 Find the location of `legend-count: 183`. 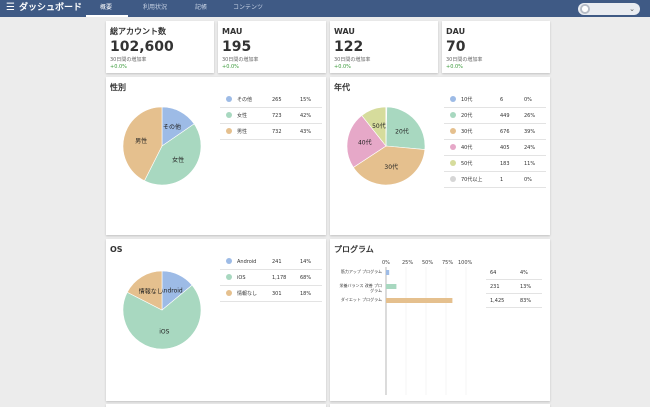

legend-count: 183 is located at coordinates (505, 164).